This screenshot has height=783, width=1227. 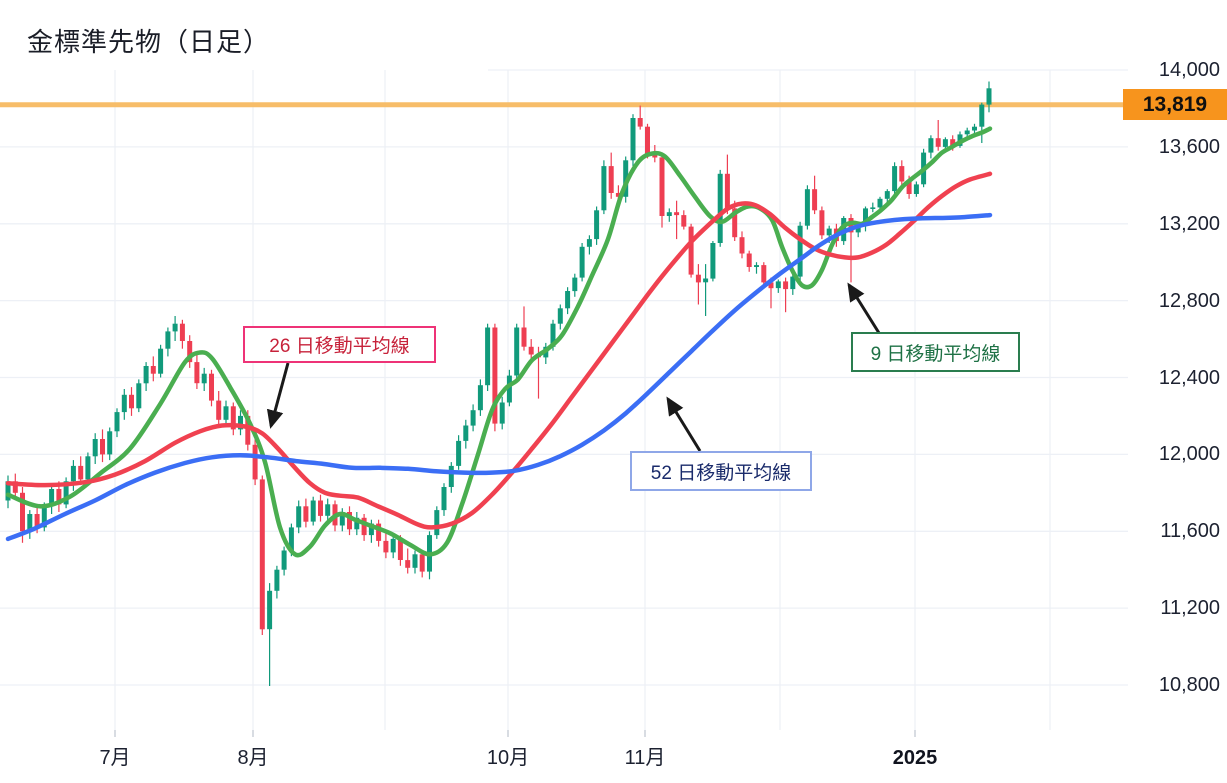 I want to click on annotation-ma52: 52 日移動平均線, so click(x=721, y=471).